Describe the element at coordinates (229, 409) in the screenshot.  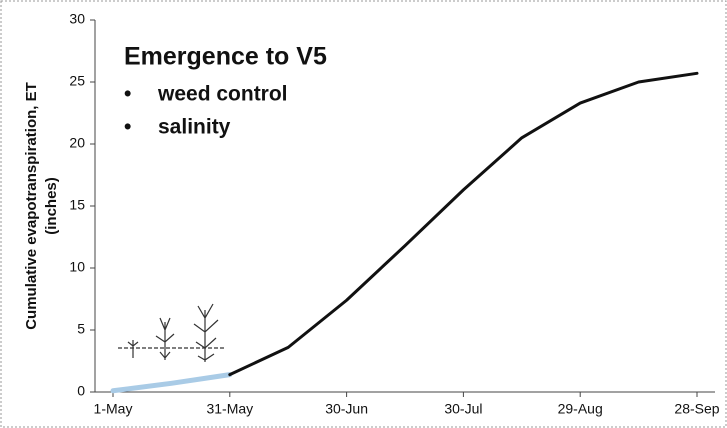
I see `x-tick-label: 31-May` at that location.